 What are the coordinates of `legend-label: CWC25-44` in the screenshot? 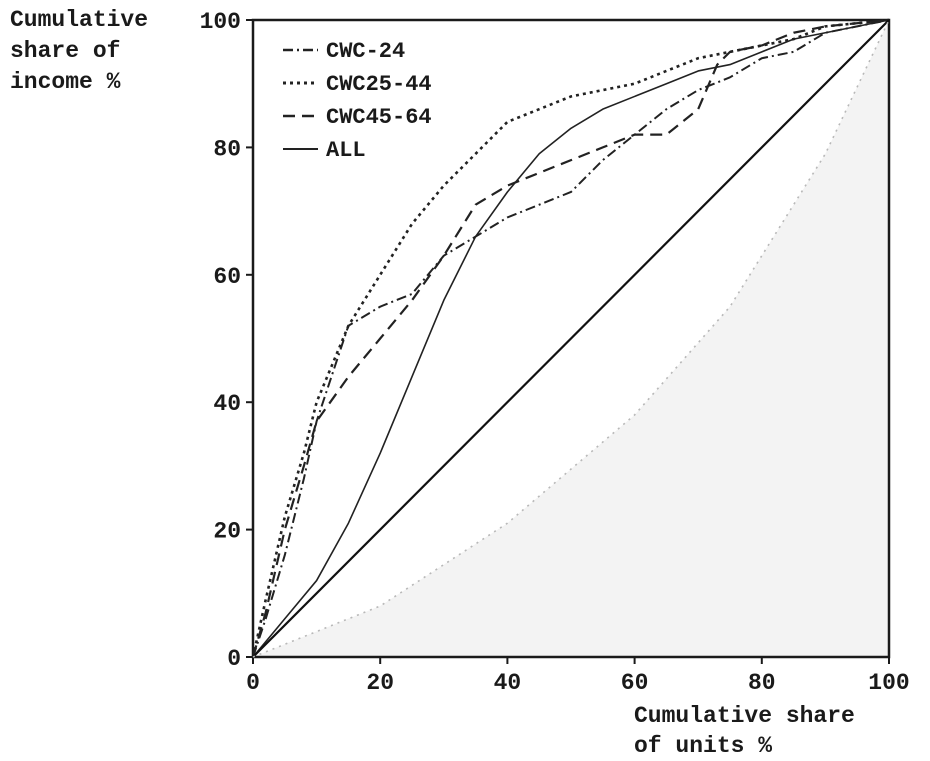 It's located at (379, 84).